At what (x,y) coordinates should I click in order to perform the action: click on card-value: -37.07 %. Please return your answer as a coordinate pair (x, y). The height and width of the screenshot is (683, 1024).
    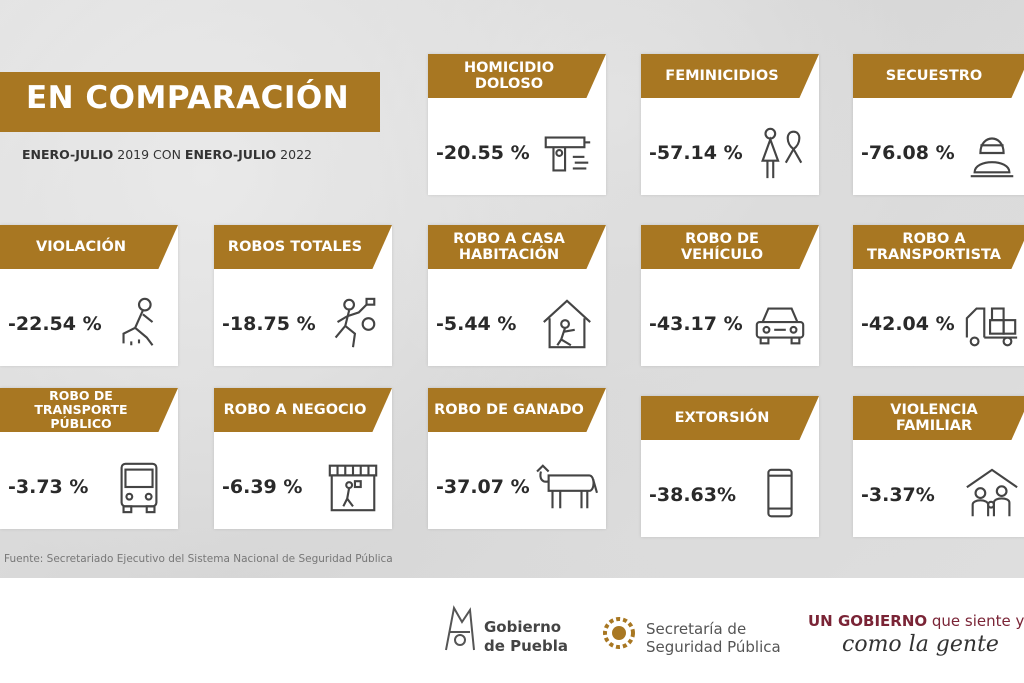
    Looking at the image, I should click on (483, 487).